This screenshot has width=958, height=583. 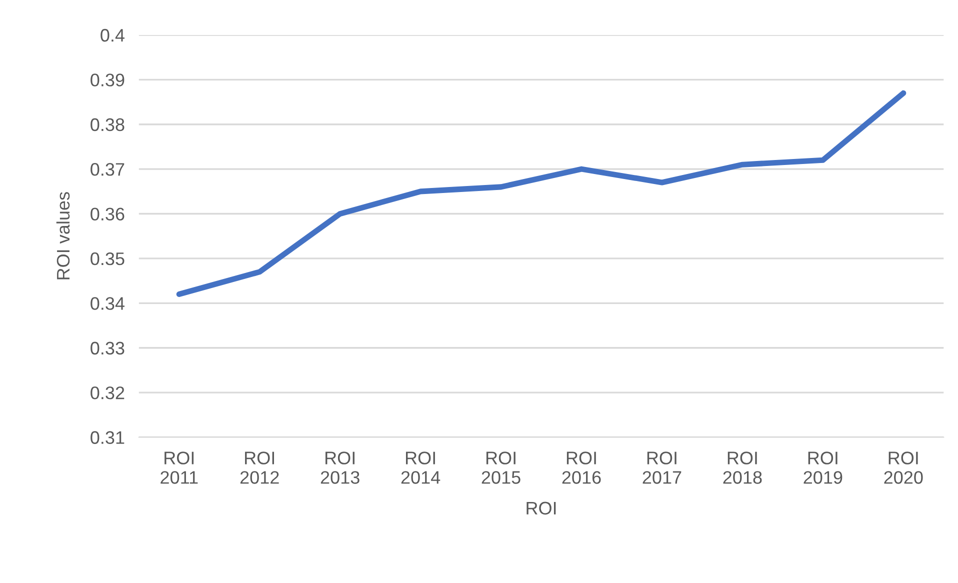 What do you see at coordinates (501, 468) in the screenshot?
I see `x-tick-label: ROI 2015` at bounding box center [501, 468].